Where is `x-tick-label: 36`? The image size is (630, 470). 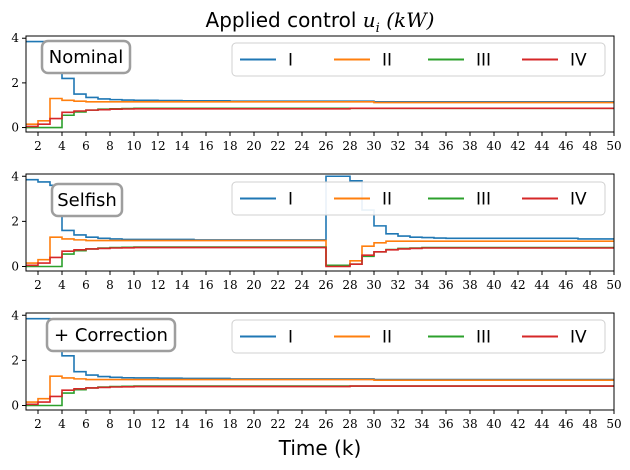
x-tick-label: 36 is located at coordinates (445, 146).